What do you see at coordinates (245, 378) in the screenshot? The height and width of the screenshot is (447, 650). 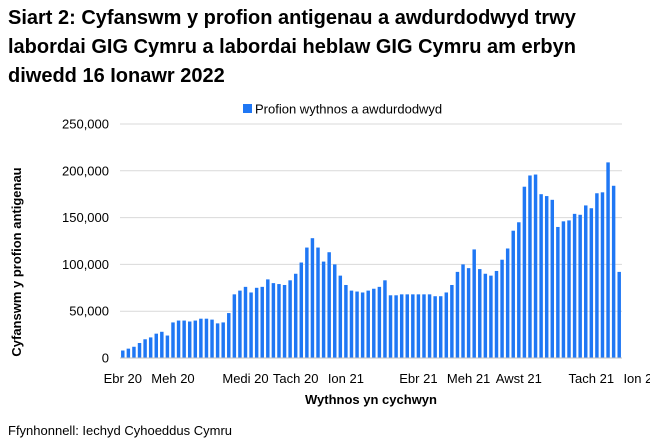 I see `x-tick-label: Medi 20` at bounding box center [245, 378].